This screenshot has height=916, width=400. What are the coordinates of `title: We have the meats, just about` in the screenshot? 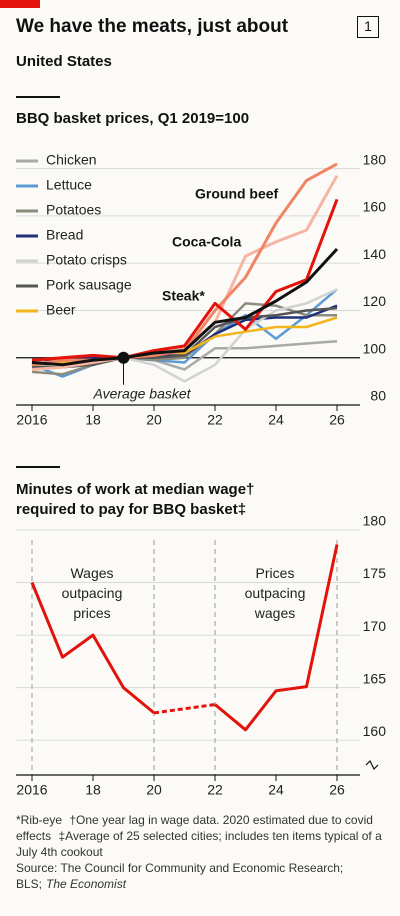 It's located at (152, 26).